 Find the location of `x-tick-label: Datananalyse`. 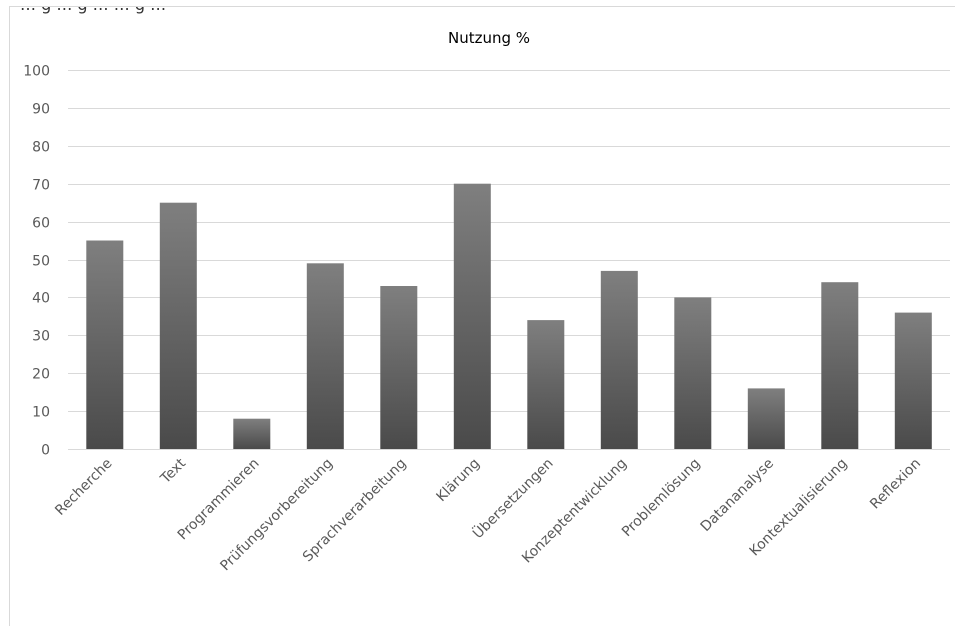

x-tick-label: Datananalyse is located at coordinates (737, 495).